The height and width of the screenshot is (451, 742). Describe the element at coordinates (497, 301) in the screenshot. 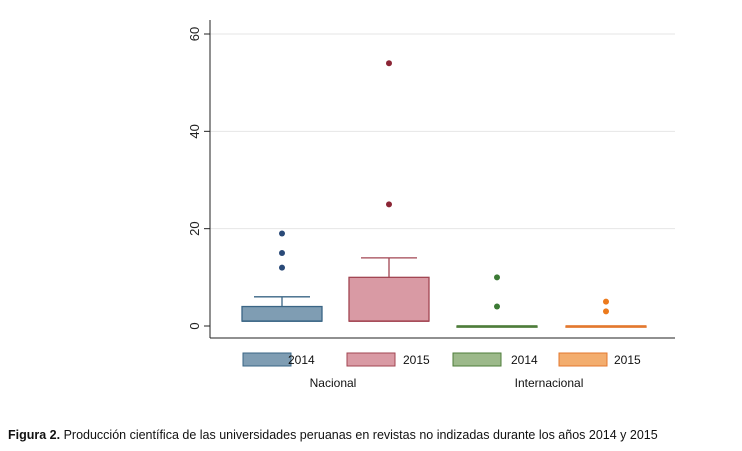

I see `box-internacional-2014` at that location.